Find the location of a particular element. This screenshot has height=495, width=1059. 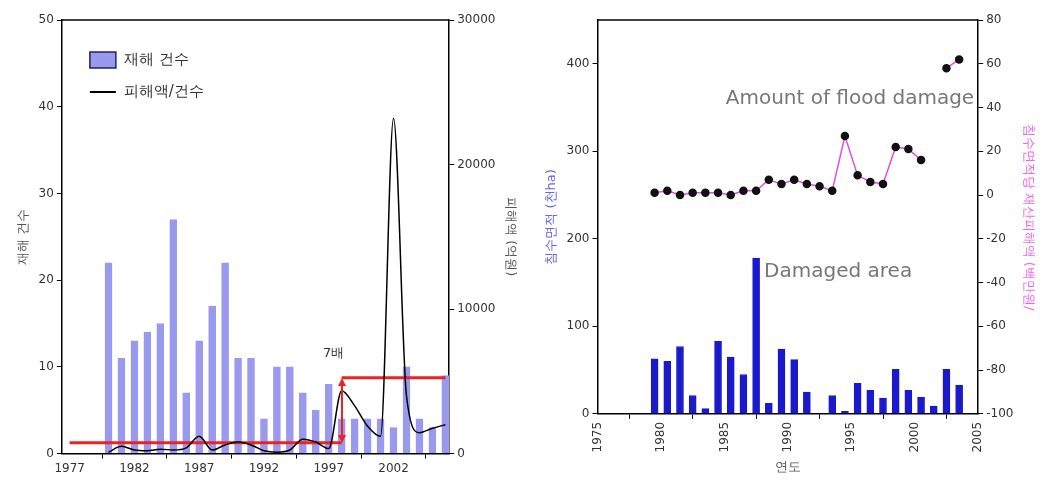

y-tick-label: 100 is located at coordinates (578, 325).